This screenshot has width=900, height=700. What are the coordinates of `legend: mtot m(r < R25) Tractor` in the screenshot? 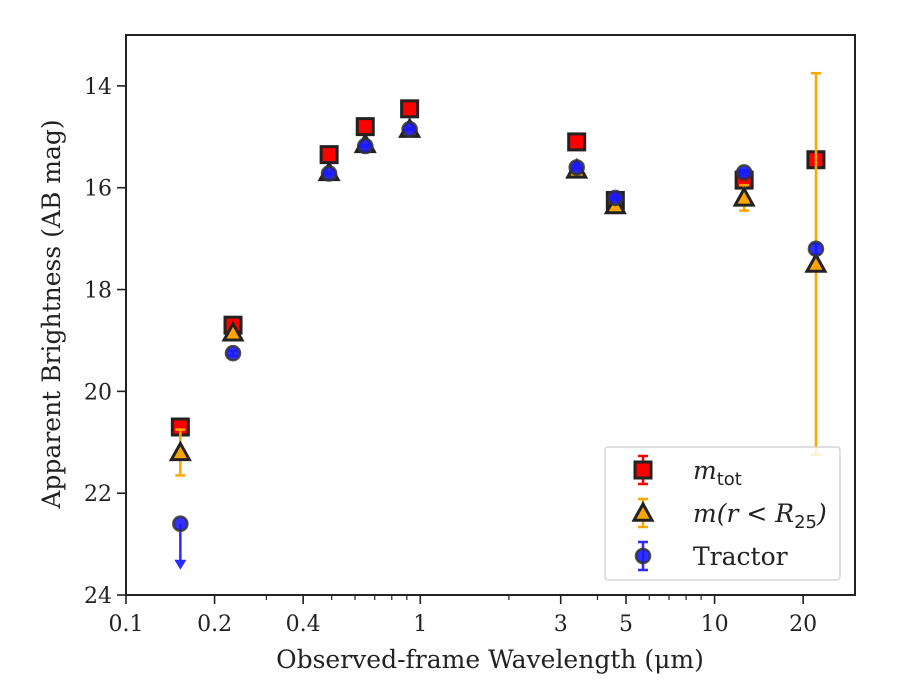 It's located at (722, 513).